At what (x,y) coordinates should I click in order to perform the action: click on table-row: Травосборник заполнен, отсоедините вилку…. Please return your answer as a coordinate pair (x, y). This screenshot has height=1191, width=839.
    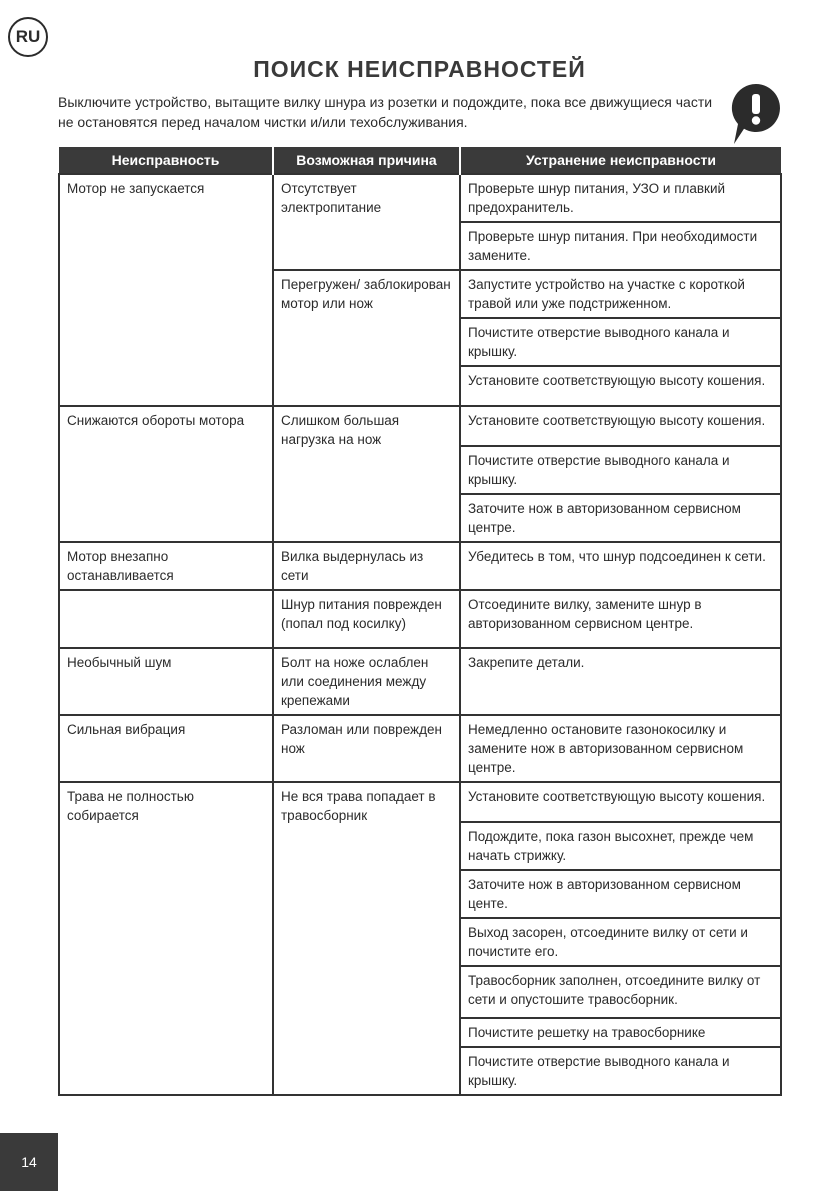
    Looking at the image, I should click on (420, 992).